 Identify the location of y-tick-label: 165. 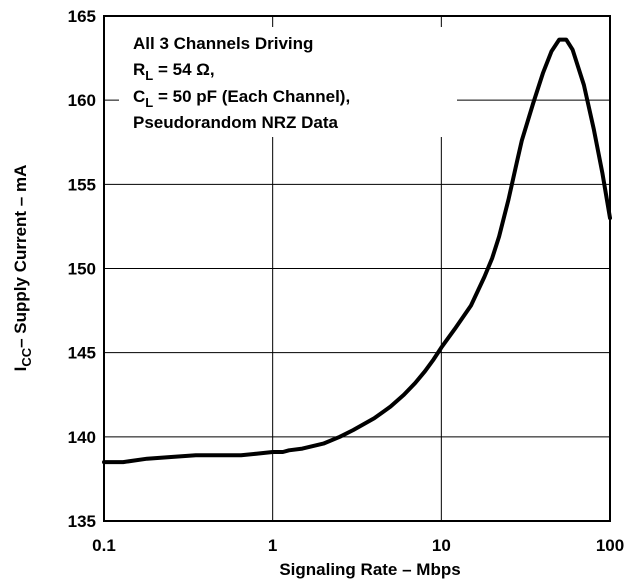
(82, 16).